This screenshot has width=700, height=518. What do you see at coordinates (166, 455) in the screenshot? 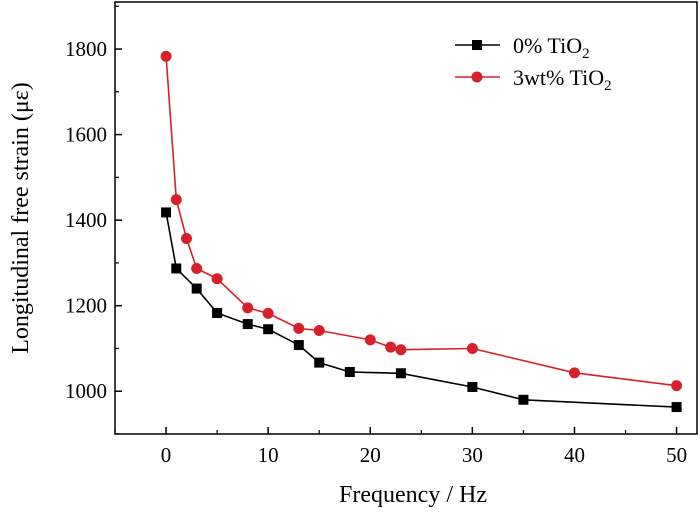
I see `x-tick-label: 0` at bounding box center [166, 455].